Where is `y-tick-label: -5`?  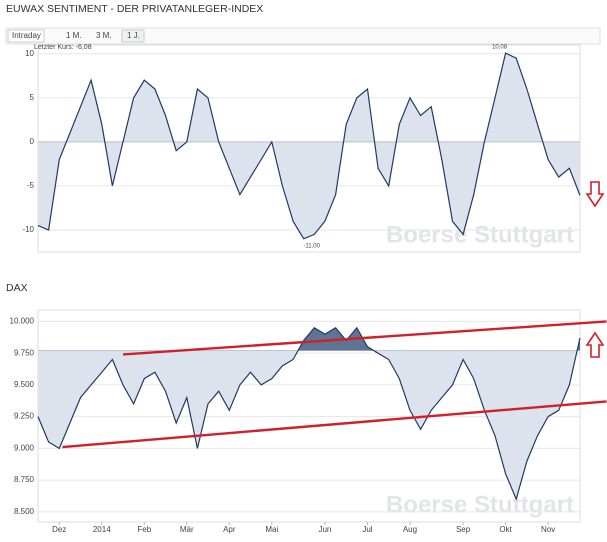 y-tick-label: -5 is located at coordinates (31, 185).